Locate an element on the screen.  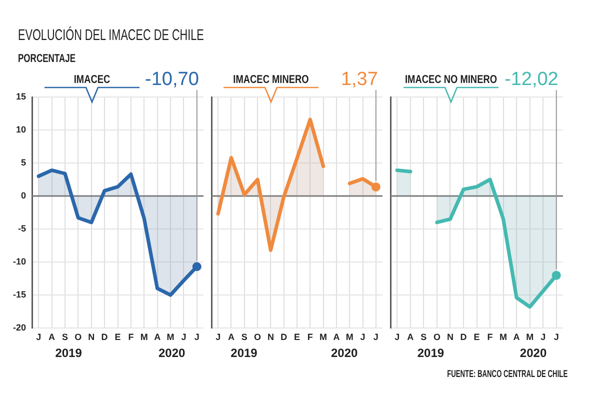
y-tick-label: 10 is located at coordinates (21, 129).